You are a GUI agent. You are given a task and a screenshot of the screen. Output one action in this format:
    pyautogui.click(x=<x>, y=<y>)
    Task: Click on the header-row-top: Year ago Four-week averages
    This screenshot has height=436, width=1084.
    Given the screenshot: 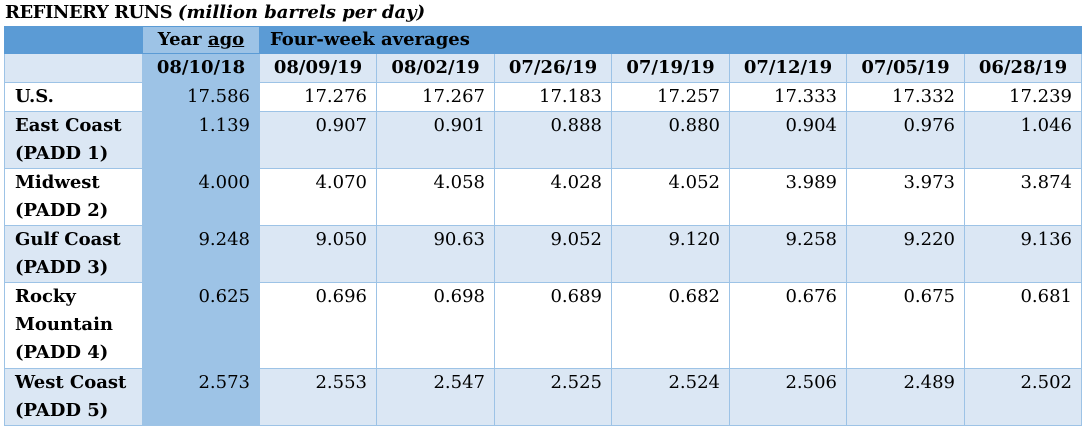 What is the action you would take?
    pyautogui.click(x=543, y=40)
    